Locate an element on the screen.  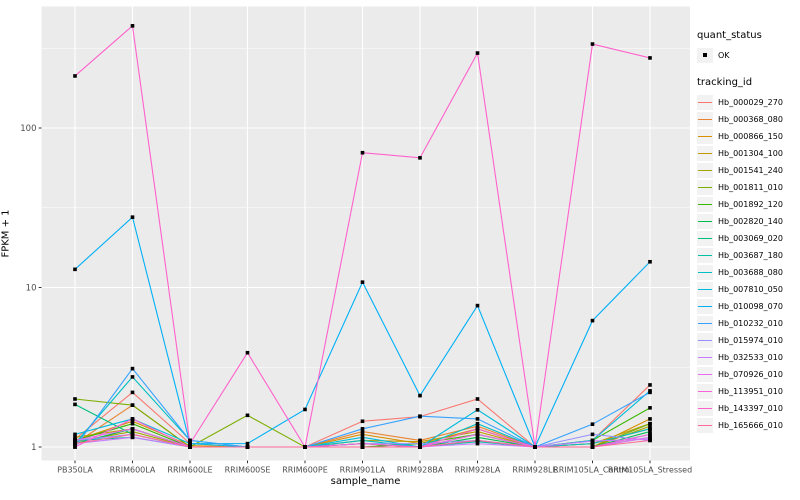
quant-status-entry: OK is located at coordinates (748, 55).